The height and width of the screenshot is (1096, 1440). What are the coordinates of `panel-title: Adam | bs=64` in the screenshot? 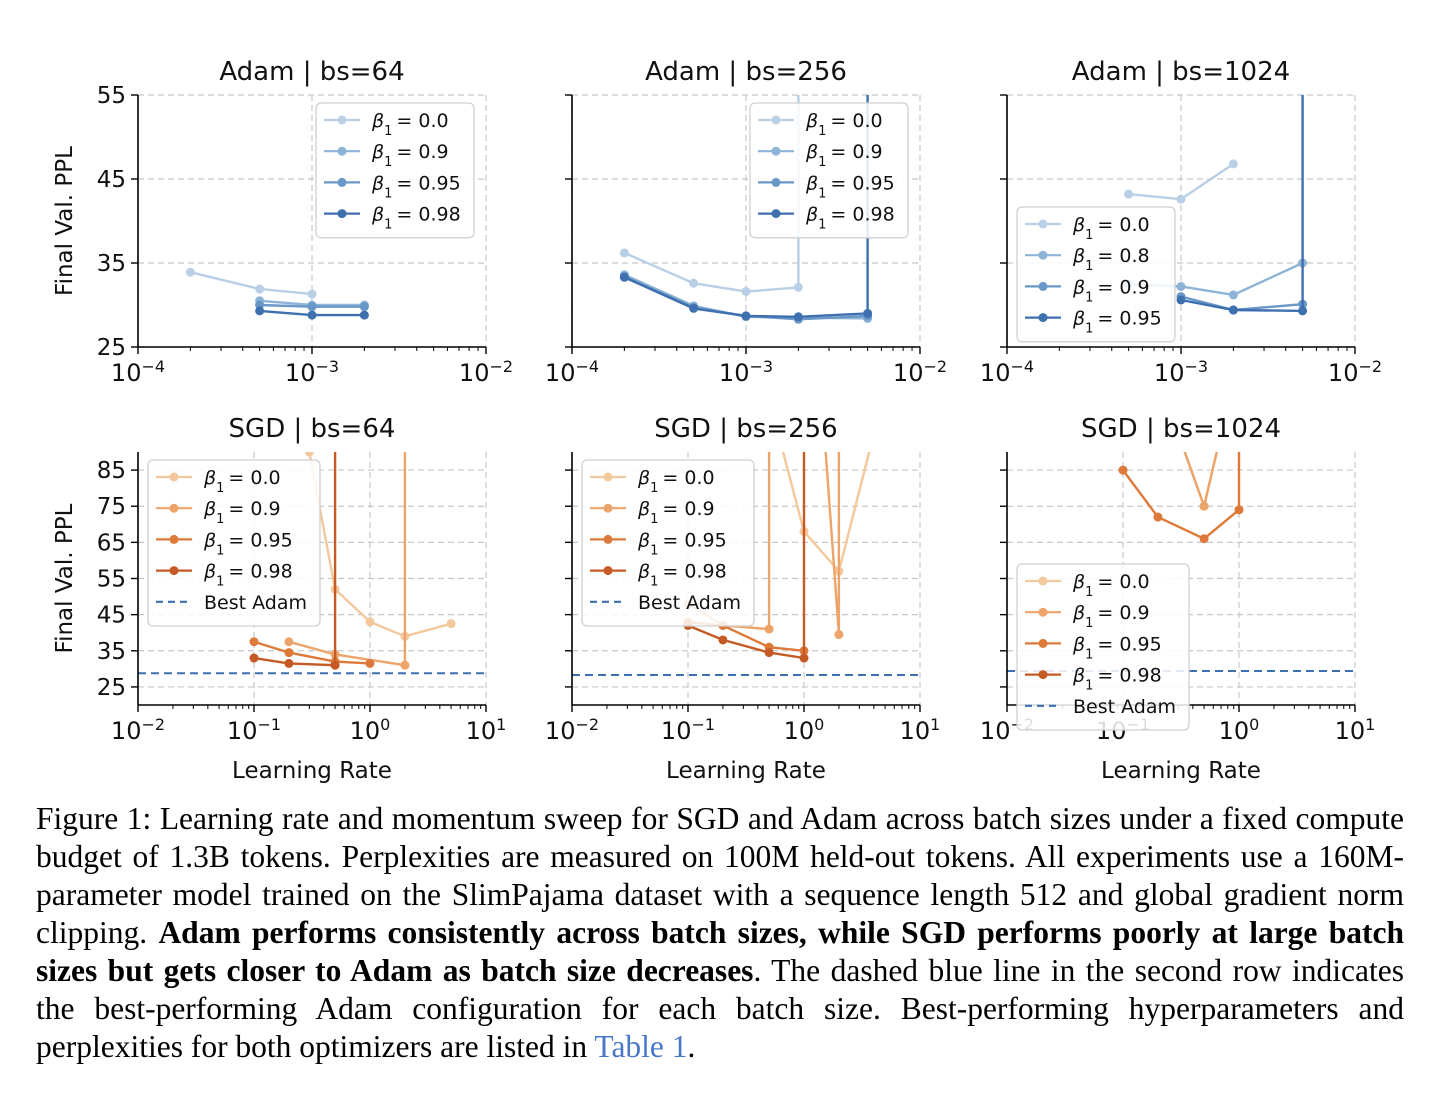 It's located at (311, 72).